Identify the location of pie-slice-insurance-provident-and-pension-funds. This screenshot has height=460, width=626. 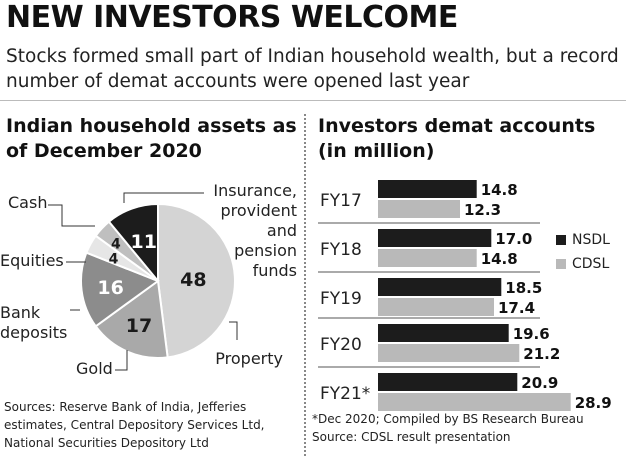
(133, 243).